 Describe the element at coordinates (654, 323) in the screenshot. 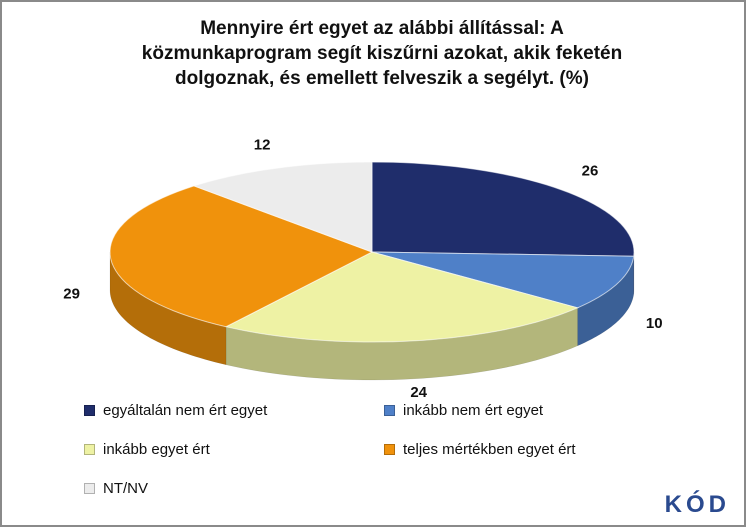

I see `data-label: 10` at that location.